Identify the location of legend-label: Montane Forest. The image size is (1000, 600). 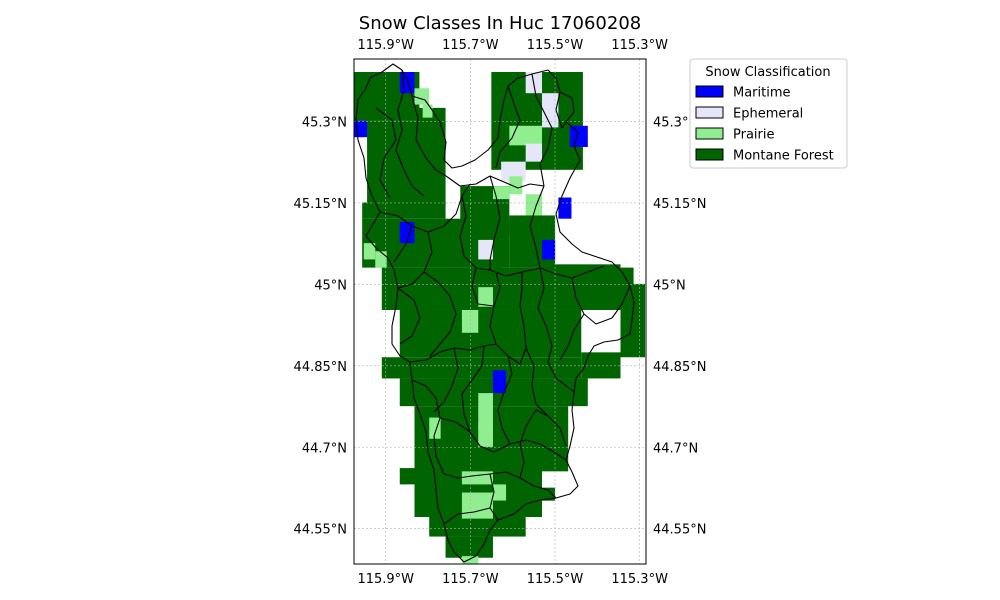
(783, 156).